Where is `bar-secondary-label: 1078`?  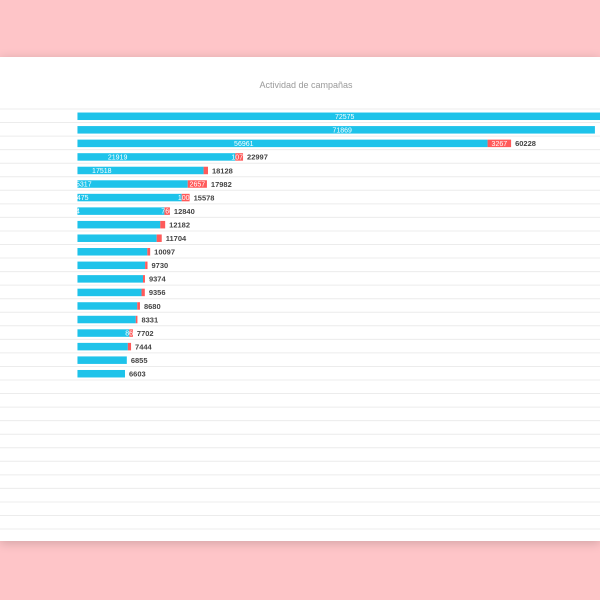 bar-secondary-label: 1078 is located at coordinates (239, 158).